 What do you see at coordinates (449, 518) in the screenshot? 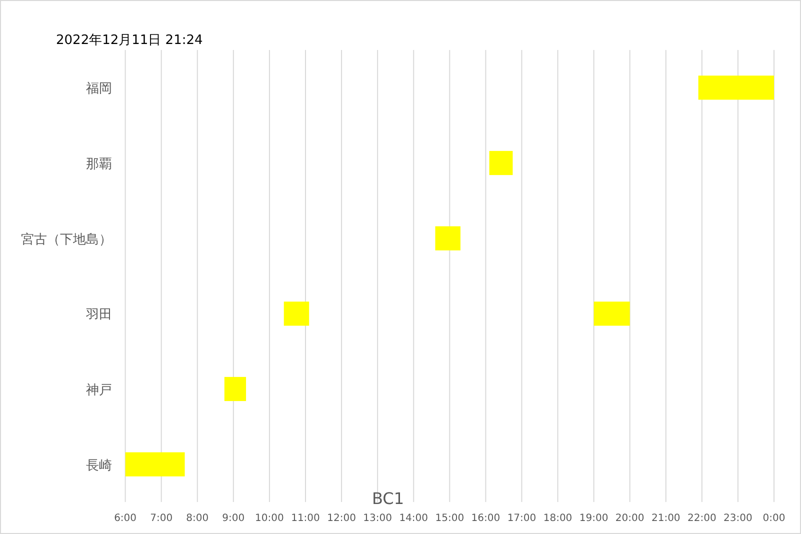
I see `x-tick-label: 15:00` at bounding box center [449, 518].